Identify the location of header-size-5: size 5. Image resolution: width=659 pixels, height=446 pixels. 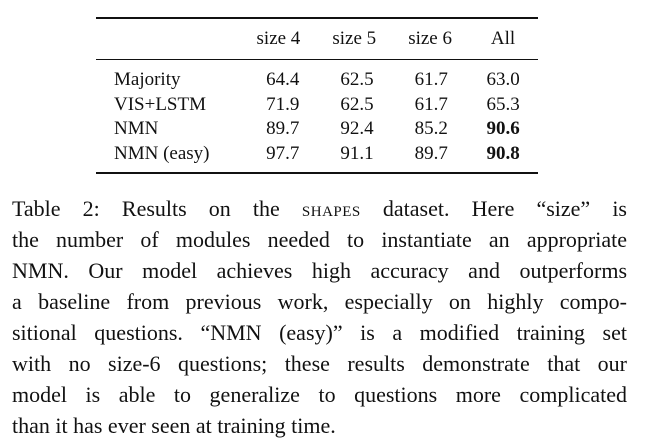
(354, 38).